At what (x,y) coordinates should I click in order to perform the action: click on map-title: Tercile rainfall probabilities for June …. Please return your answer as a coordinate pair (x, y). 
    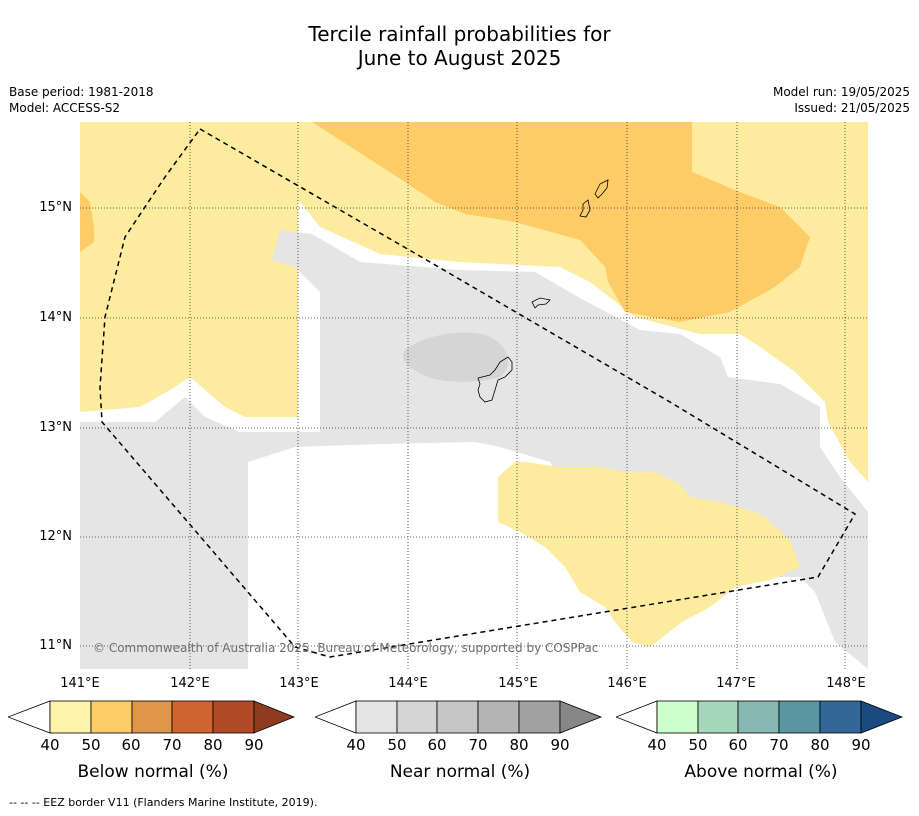
    Looking at the image, I should click on (459, 46).